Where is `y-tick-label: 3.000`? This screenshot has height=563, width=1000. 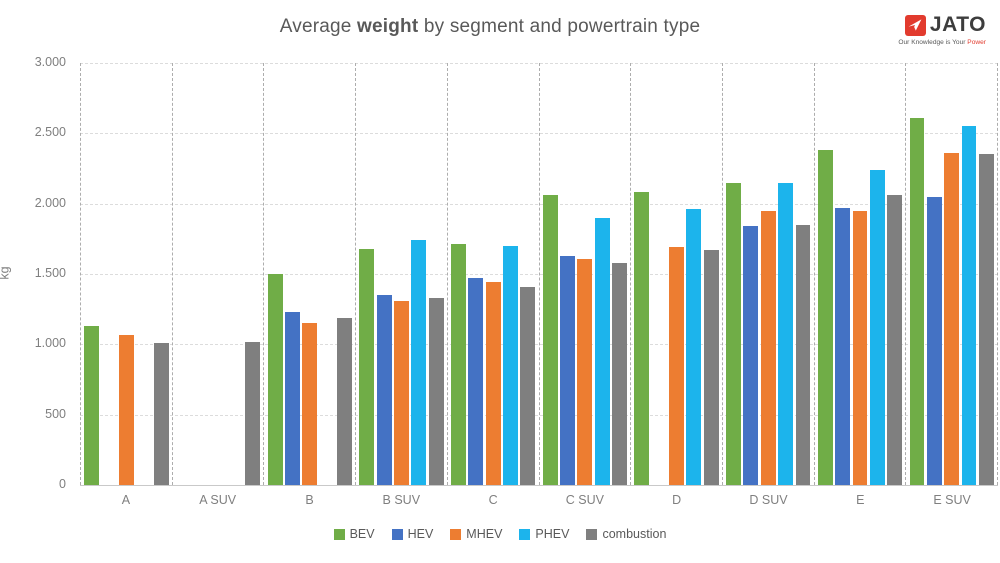 y-tick-label: 3.000 is located at coordinates (50, 62).